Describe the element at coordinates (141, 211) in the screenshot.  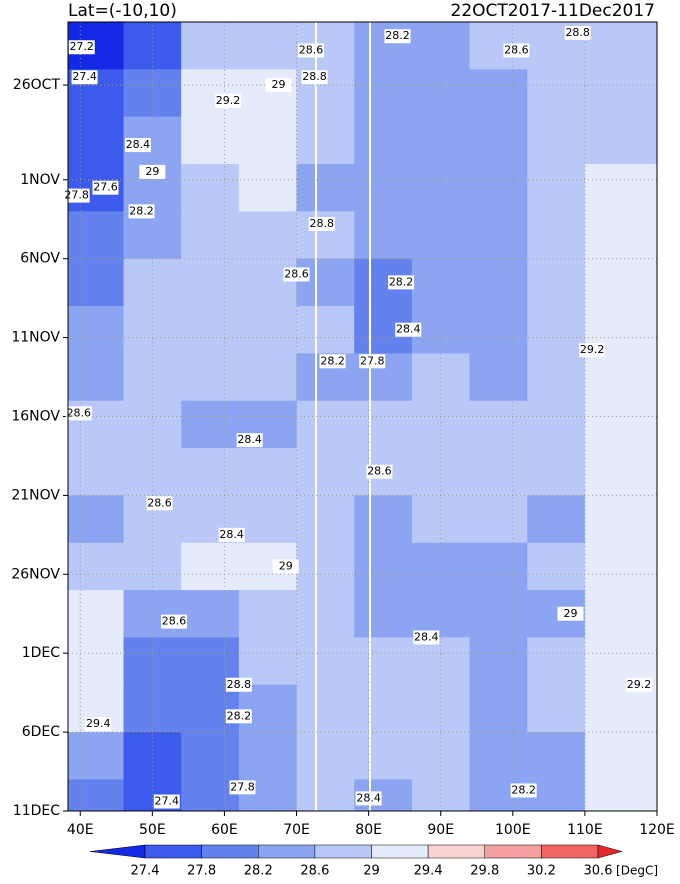
I see `contour-label: 28.2` at that location.